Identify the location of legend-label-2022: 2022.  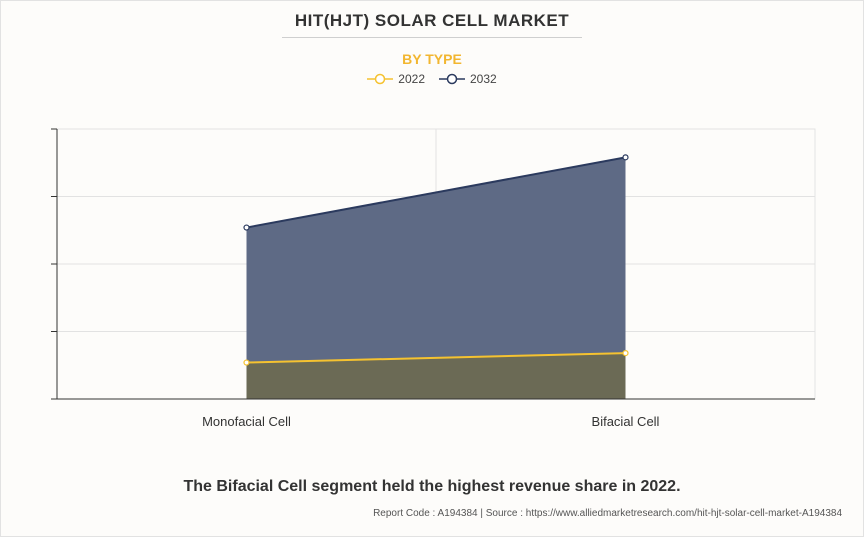
(411, 79).